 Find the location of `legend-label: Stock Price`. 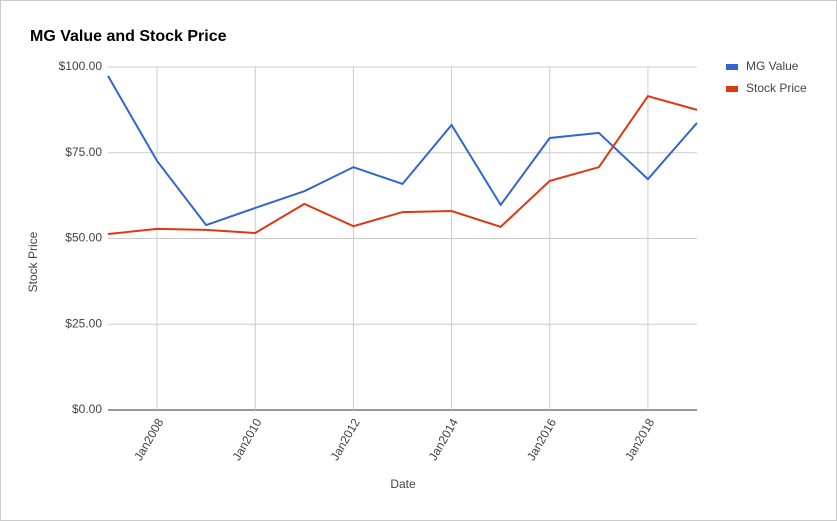

legend-label: Stock Price is located at coordinates (776, 88).